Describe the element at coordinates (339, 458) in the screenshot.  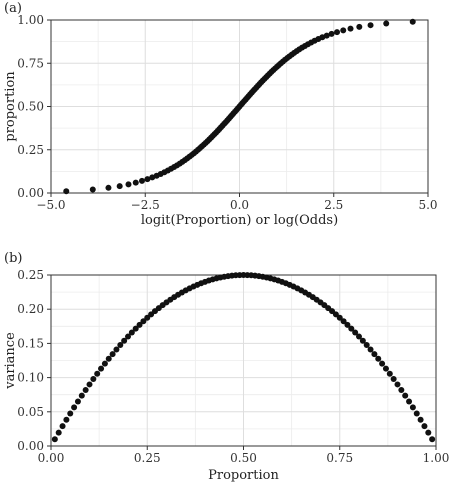
I see `x-tick-label: 0.75` at that location.